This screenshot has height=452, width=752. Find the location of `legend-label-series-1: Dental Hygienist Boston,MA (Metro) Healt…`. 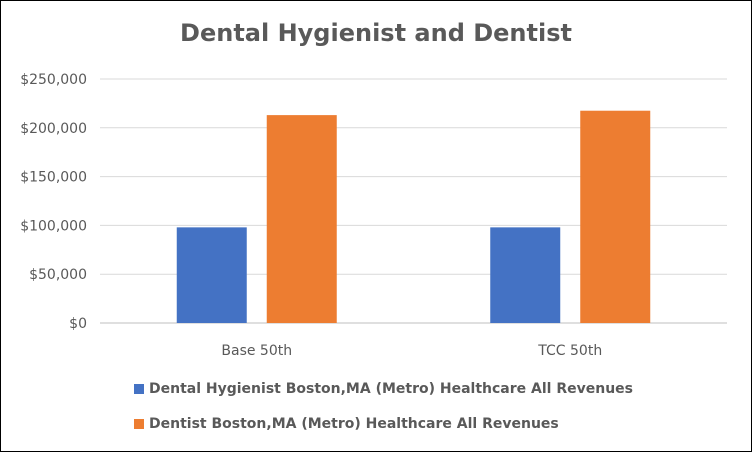

legend-label-series-1: Dental Hygienist Boston,MA (Metro) Healt… is located at coordinates (391, 389).